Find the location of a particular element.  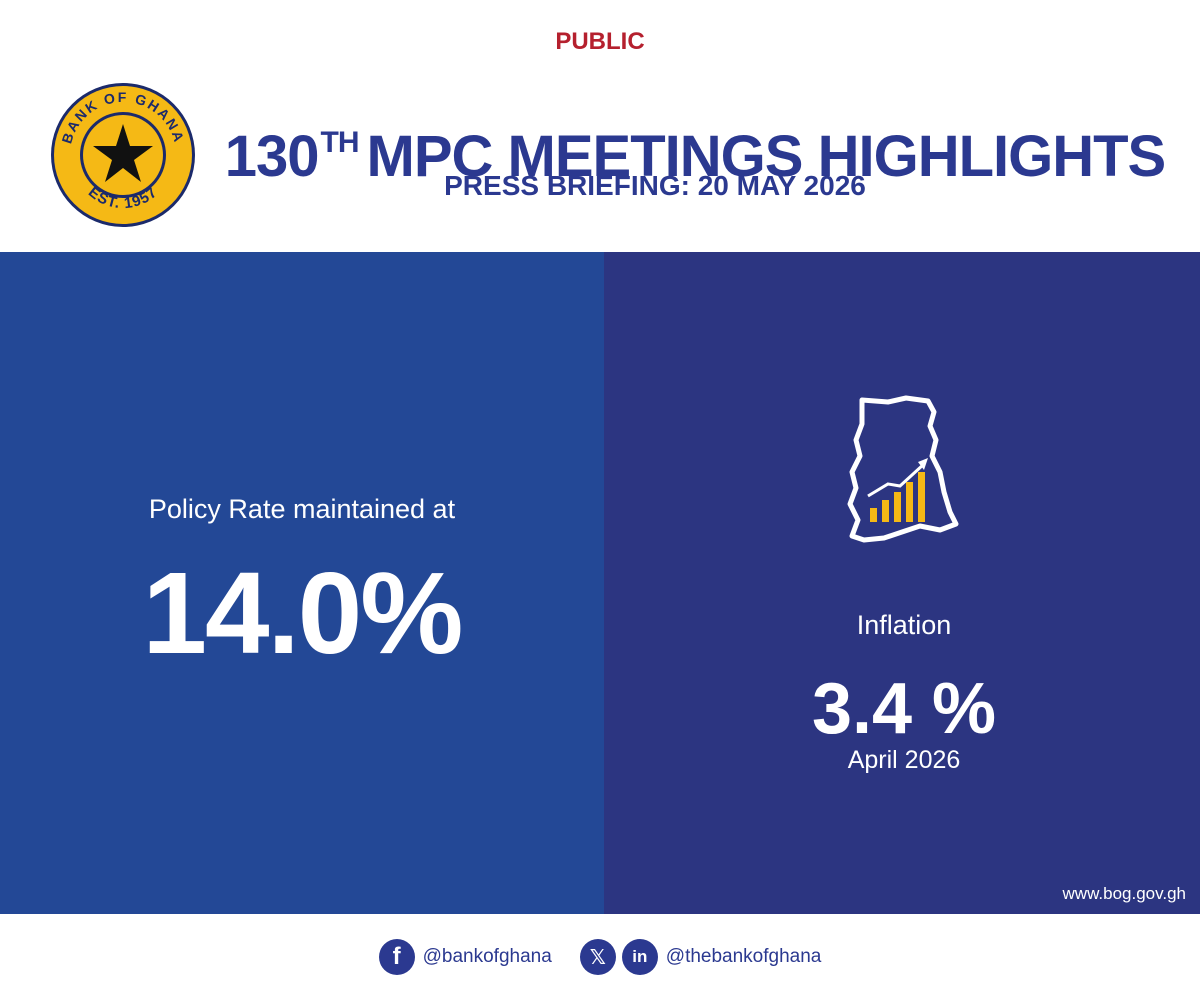

social-footer: f @bankofghana 𝕏 in @thebankofghana is located at coordinates (600, 957).